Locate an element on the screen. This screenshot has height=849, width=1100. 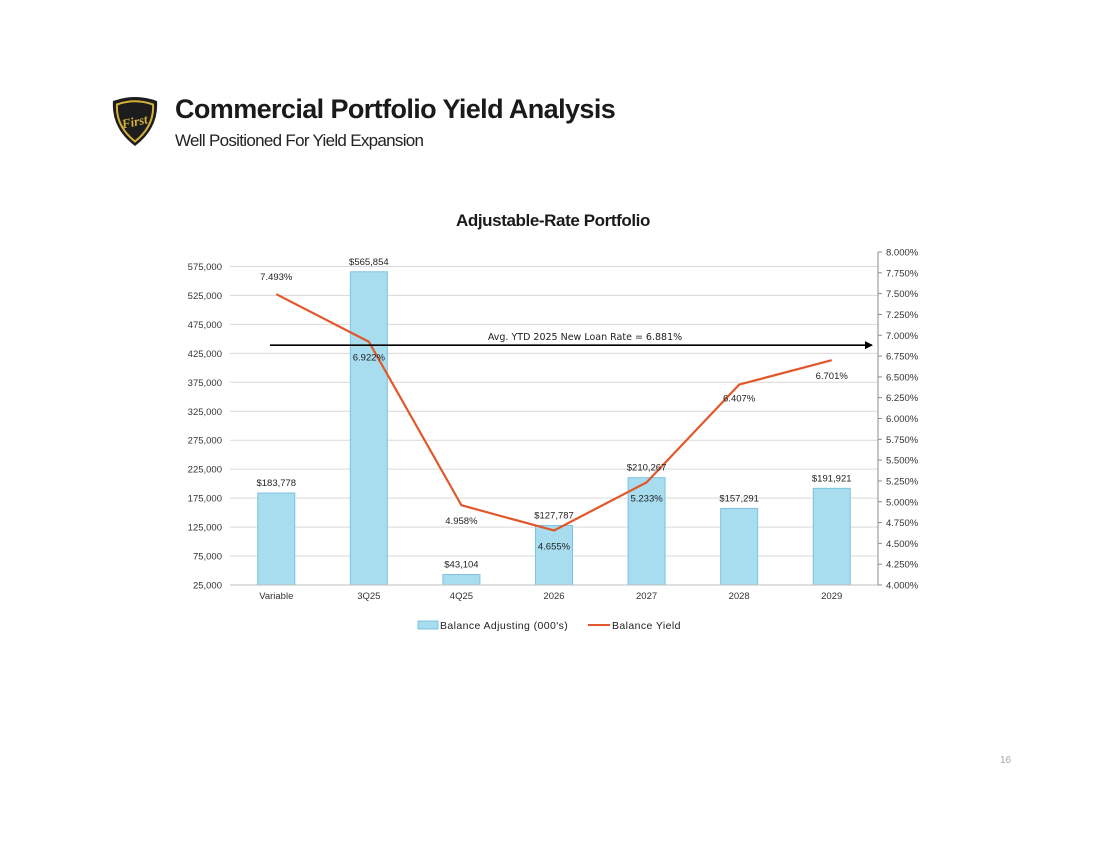
line-data-label: 6.701% is located at coordinates (832, 376).